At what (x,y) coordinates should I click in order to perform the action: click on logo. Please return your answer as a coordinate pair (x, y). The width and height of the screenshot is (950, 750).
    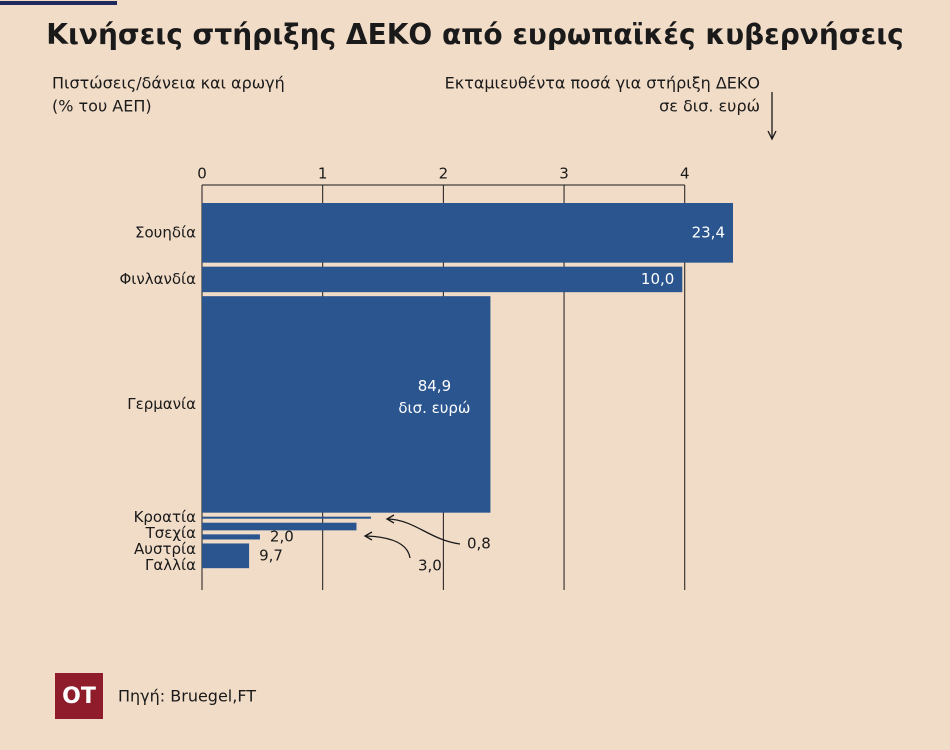
    Looking at the image, I should click on (79, 696).